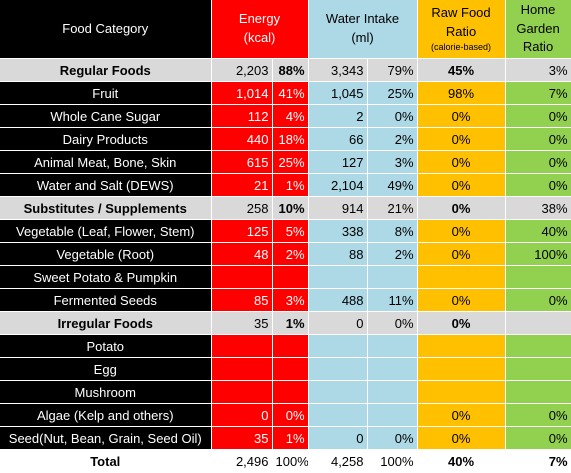  I want to click on table-row: Mushroom, so click(285, 392).